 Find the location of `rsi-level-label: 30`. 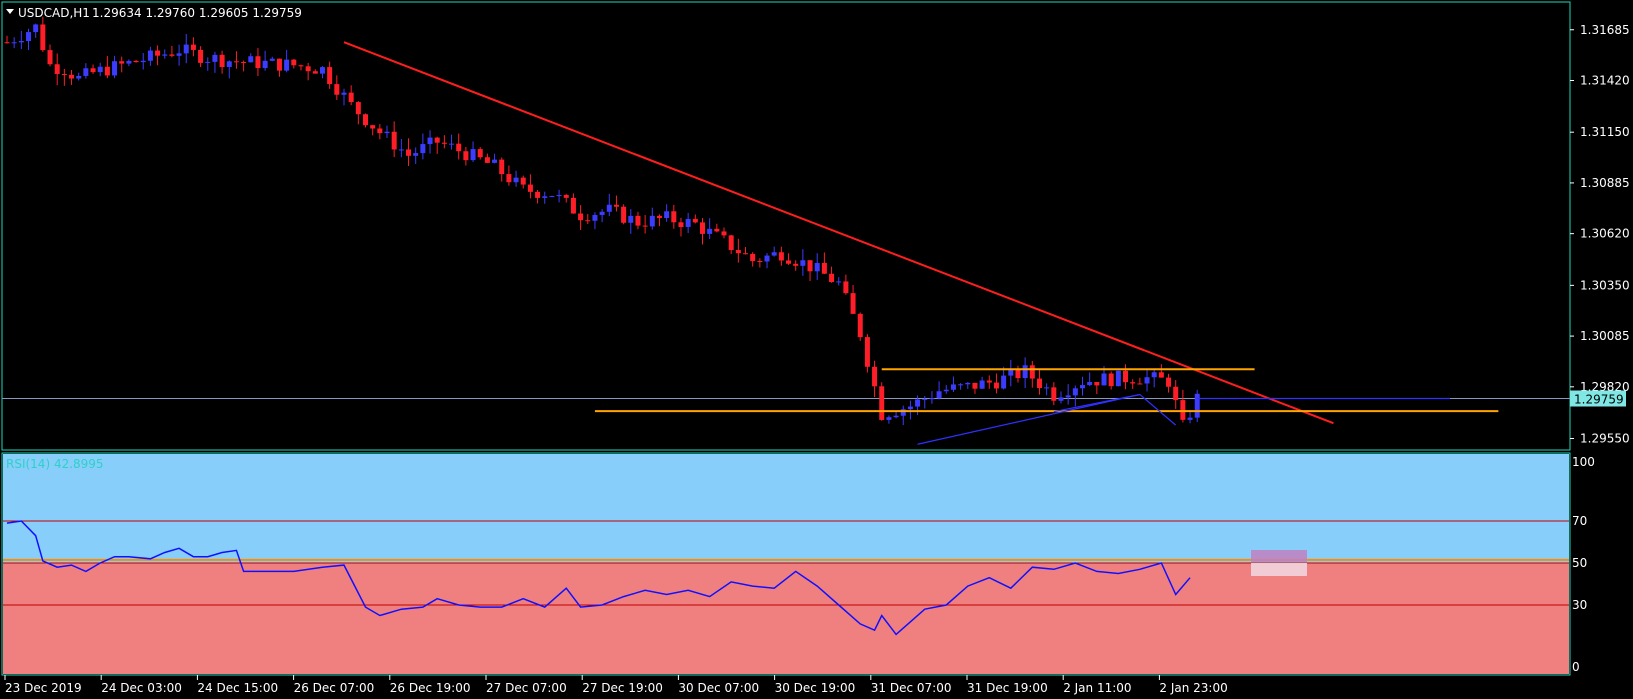

rsi-level-label: 30 is located at coordinates (1579, 605).